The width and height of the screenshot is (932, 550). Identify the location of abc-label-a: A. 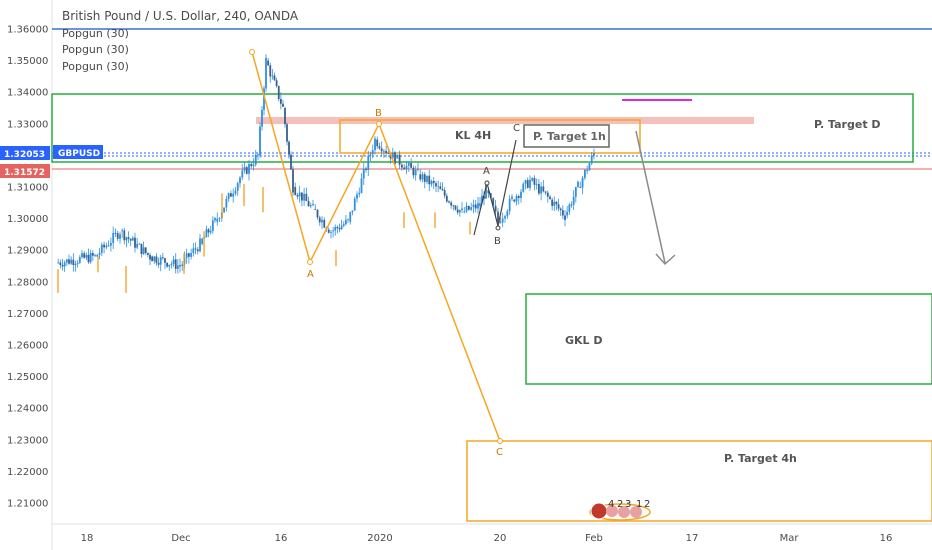
(486, 171).